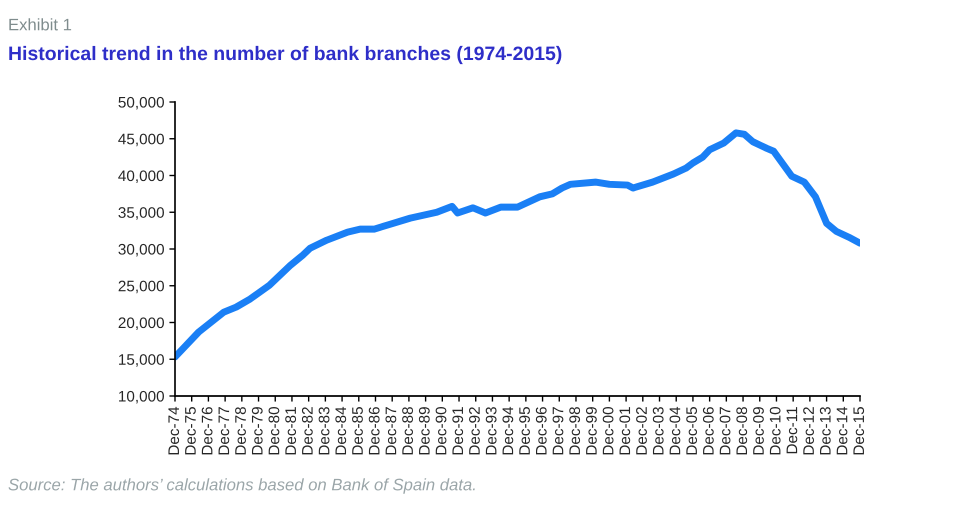  I want to click on y-tick-label: 15,000, so click(141, 360).